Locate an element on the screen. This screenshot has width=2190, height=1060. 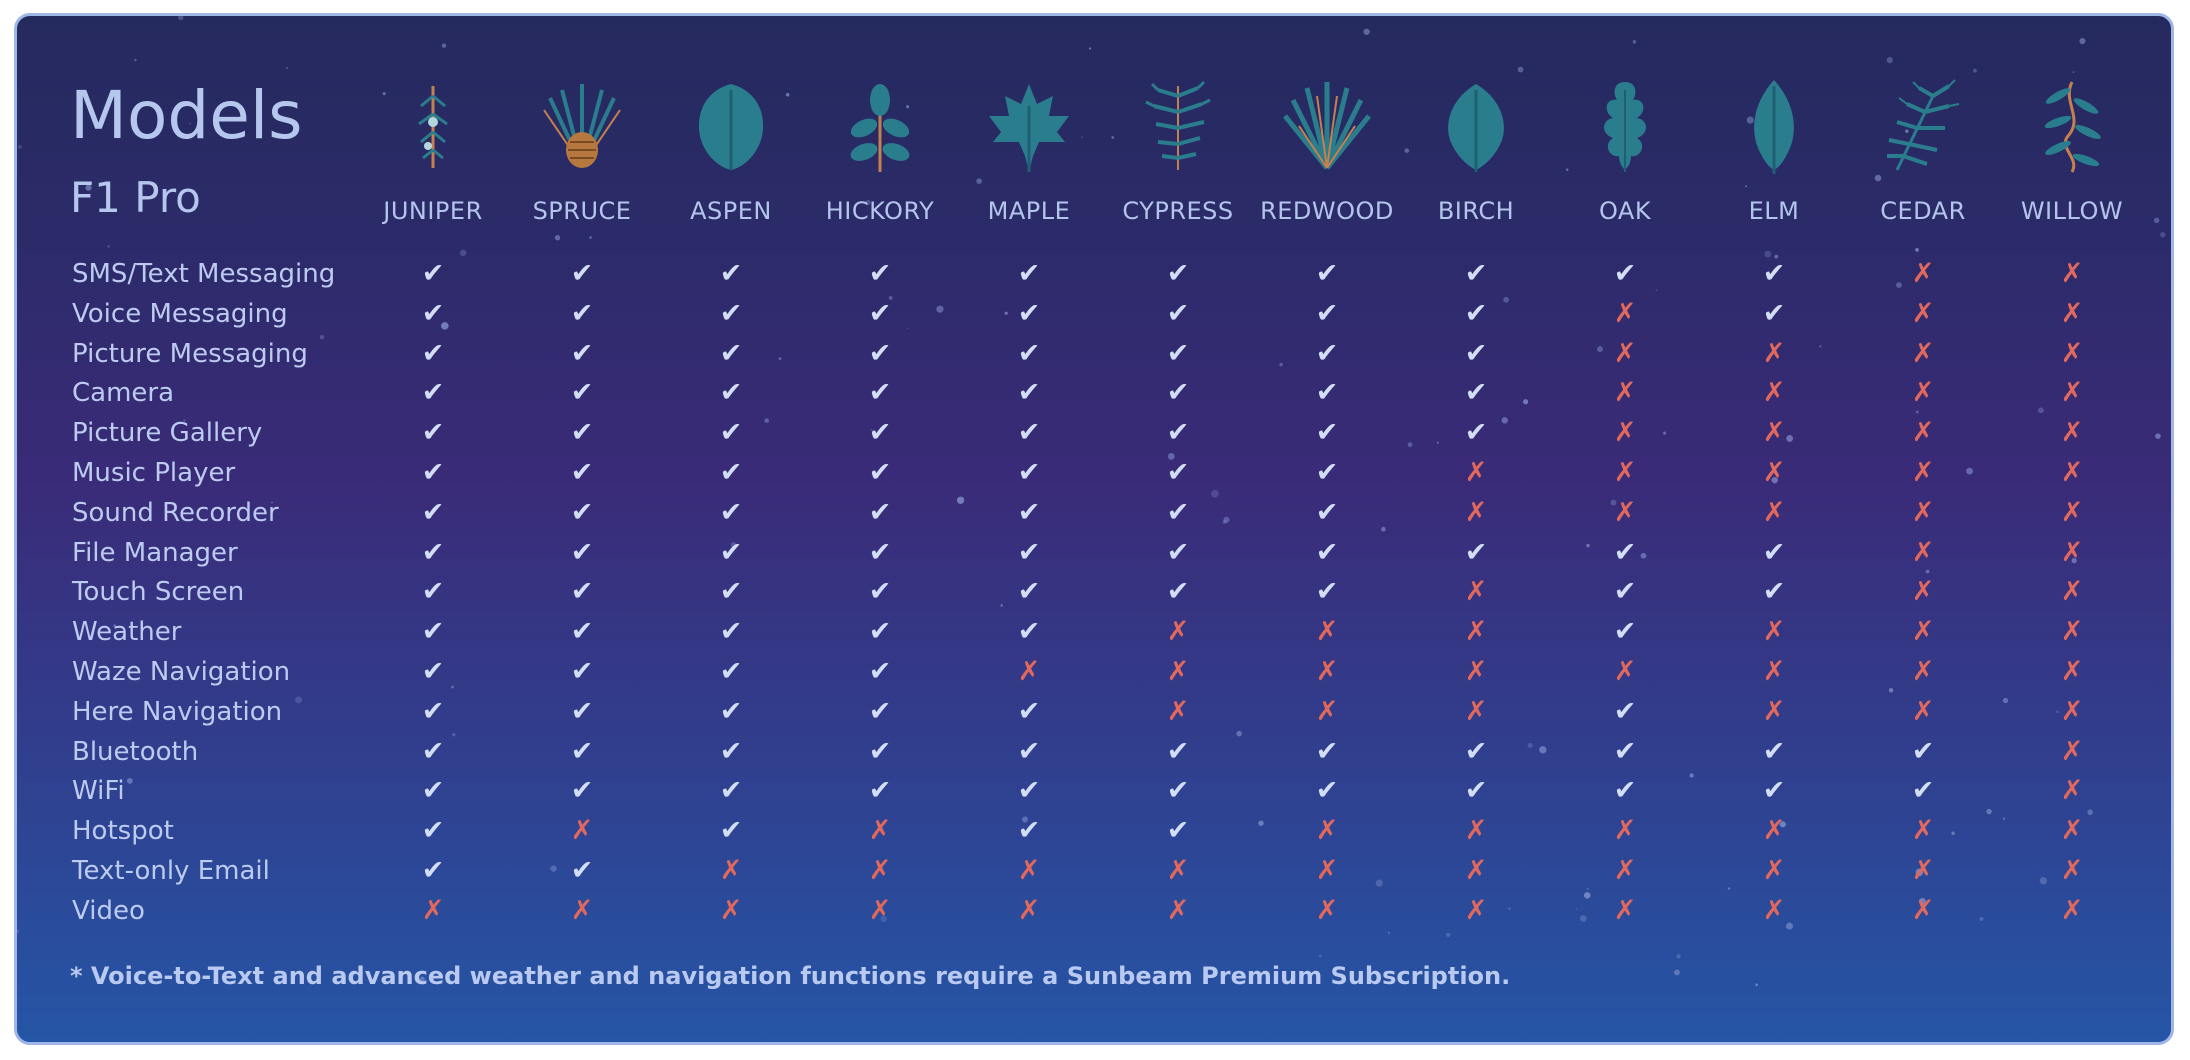
model-column-juniper: JUNIPER is located at coordinates (433, 151).